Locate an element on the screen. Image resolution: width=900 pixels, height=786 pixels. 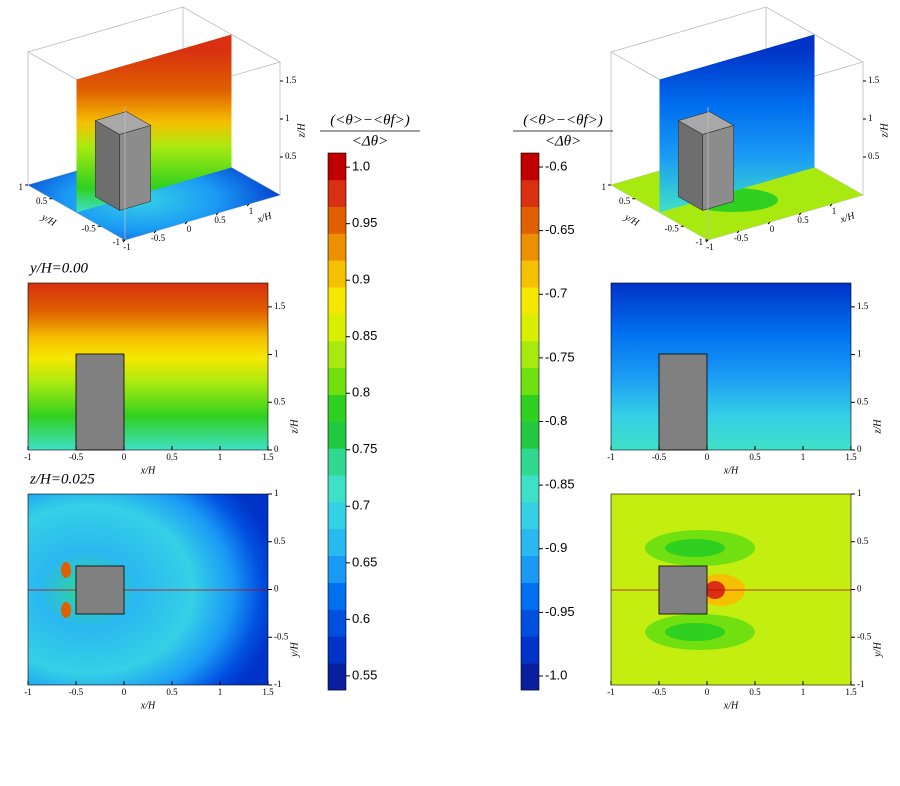
colorbar-tick-label: -0.85 is located at coordinates (560, 484).